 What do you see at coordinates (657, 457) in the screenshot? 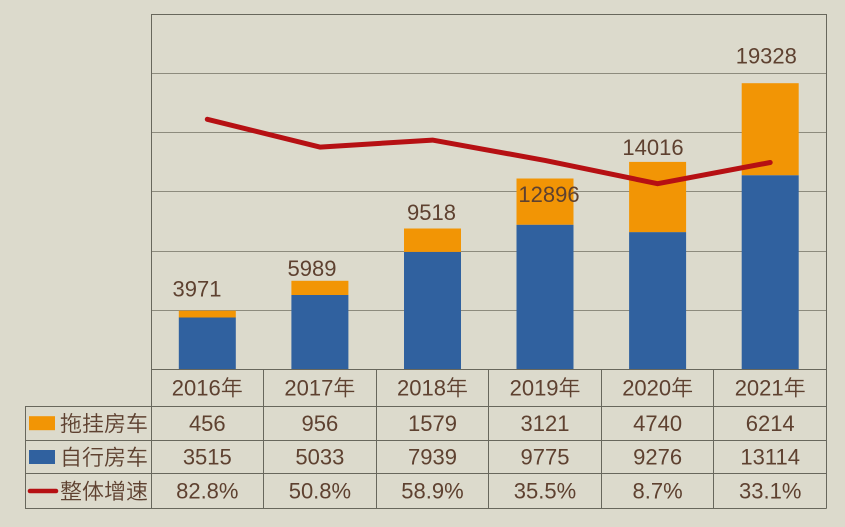
I see `svg-text: 9276` at bounding box center [657, 457].